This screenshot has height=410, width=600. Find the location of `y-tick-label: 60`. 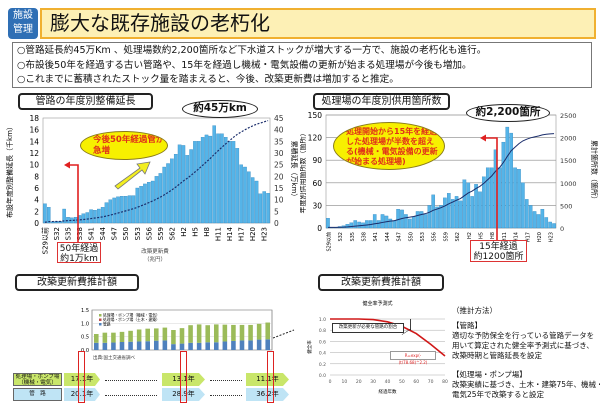

y-tick-label: 60 is located at coordinates (317, 183).